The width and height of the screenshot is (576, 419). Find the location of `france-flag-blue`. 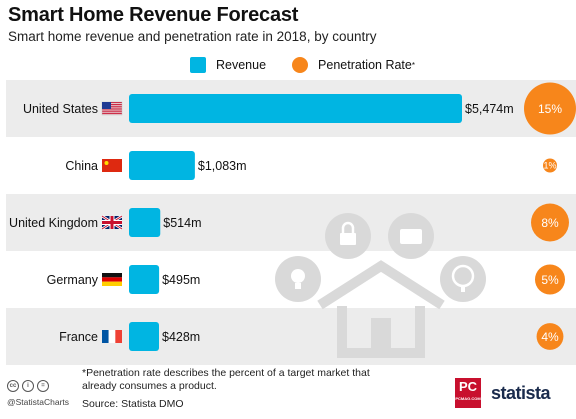

france-flag-blue is located at coordinates (105, 336).